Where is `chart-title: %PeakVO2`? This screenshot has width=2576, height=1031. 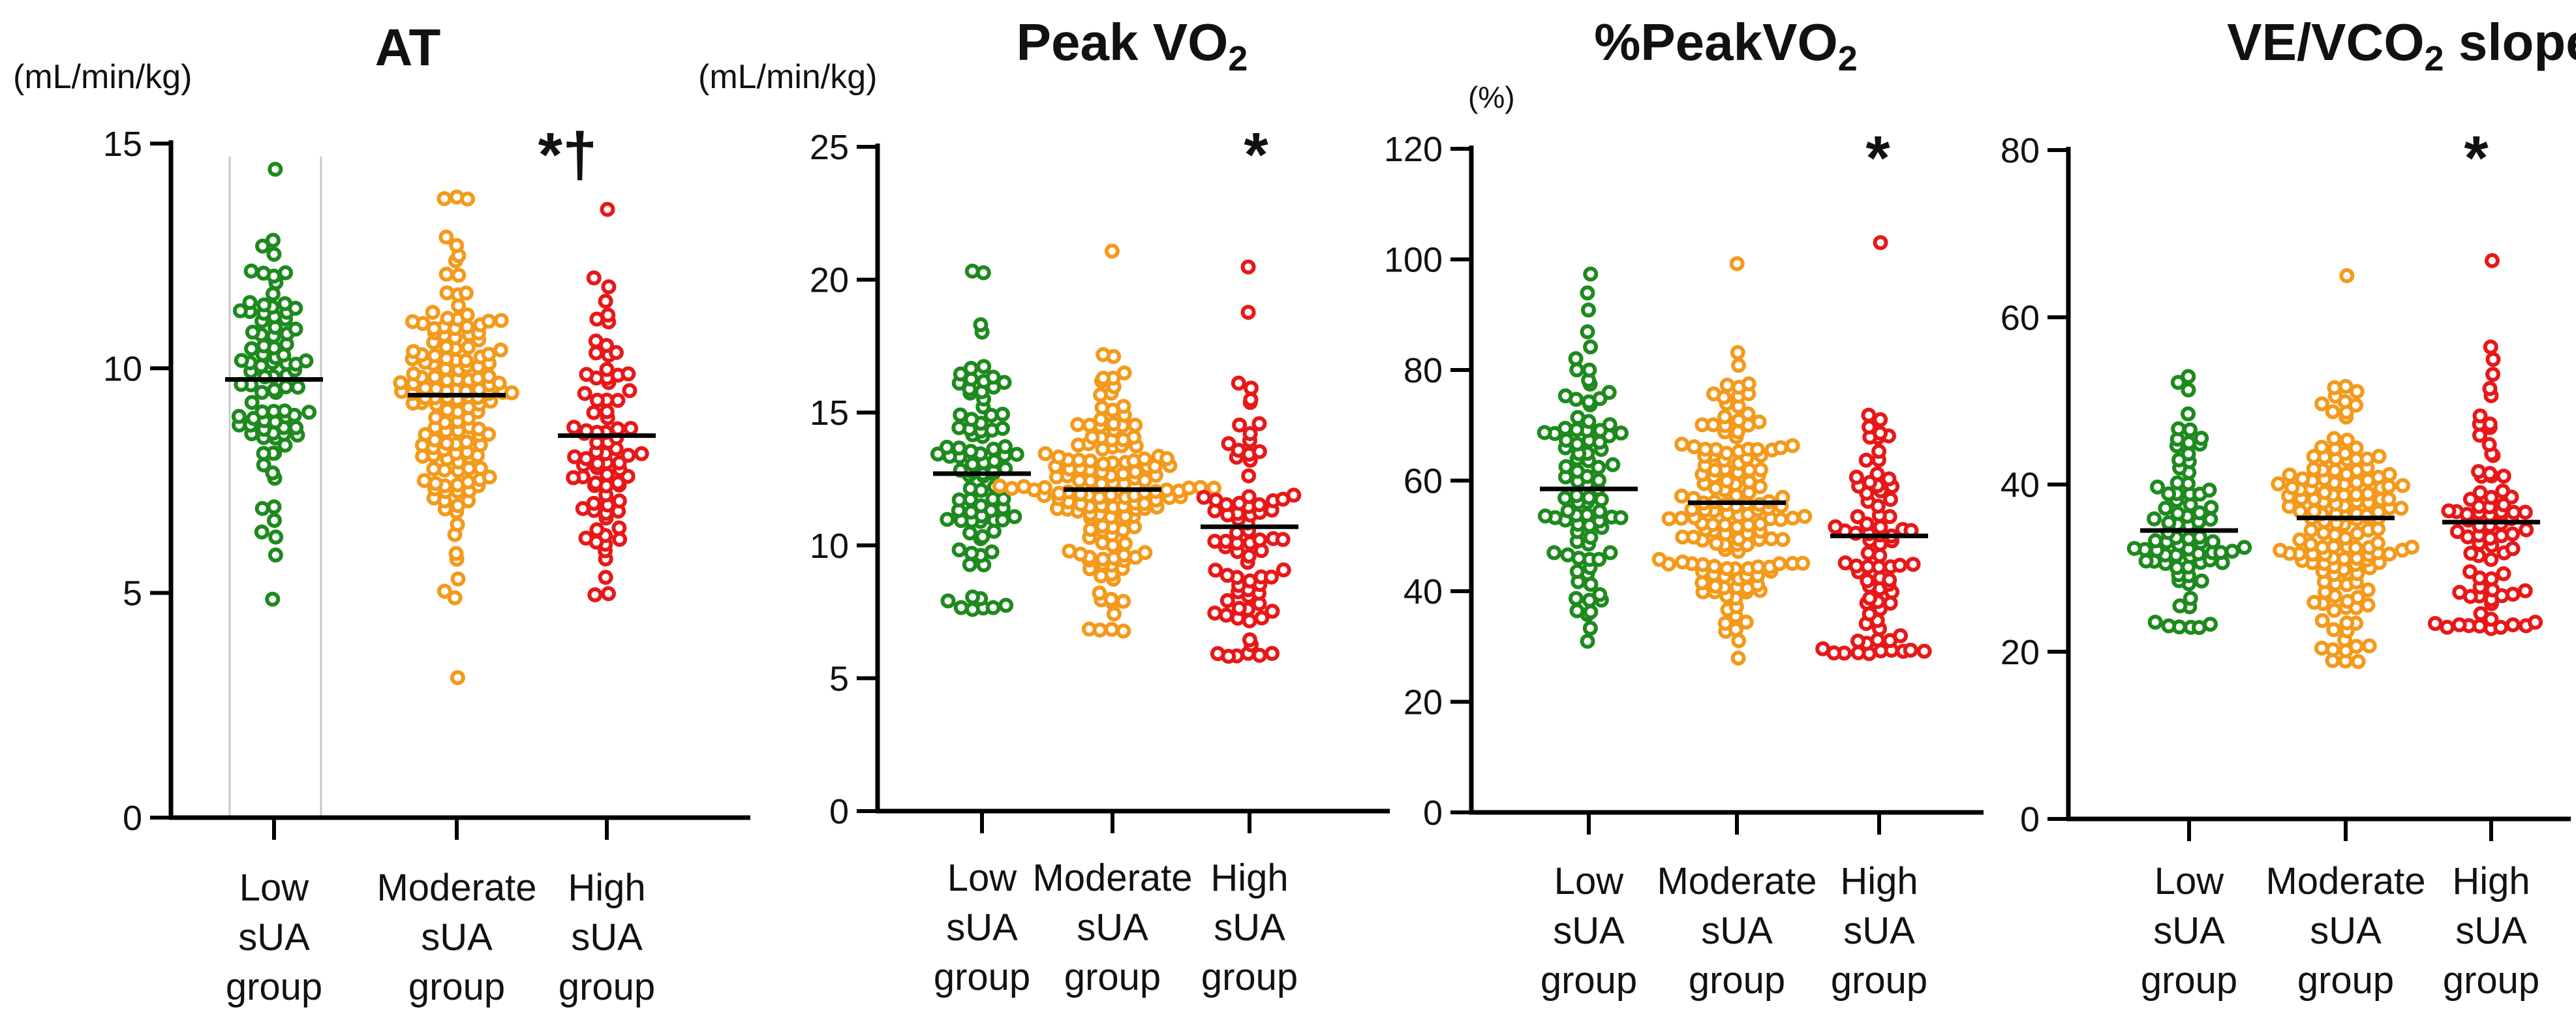
chart-title: %PeakVO2 is located at coordinates (1726, 46).